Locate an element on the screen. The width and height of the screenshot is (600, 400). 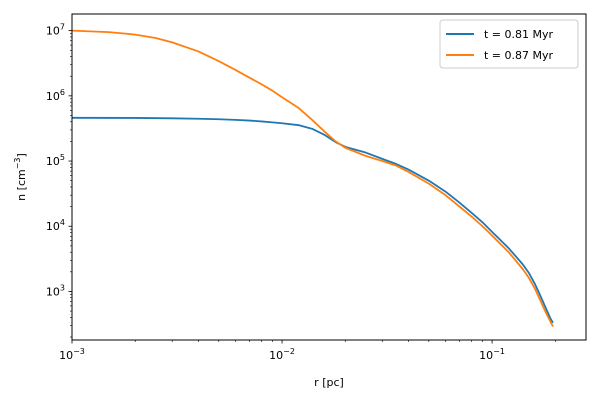
legend-box is located at coordinates (509, 44).